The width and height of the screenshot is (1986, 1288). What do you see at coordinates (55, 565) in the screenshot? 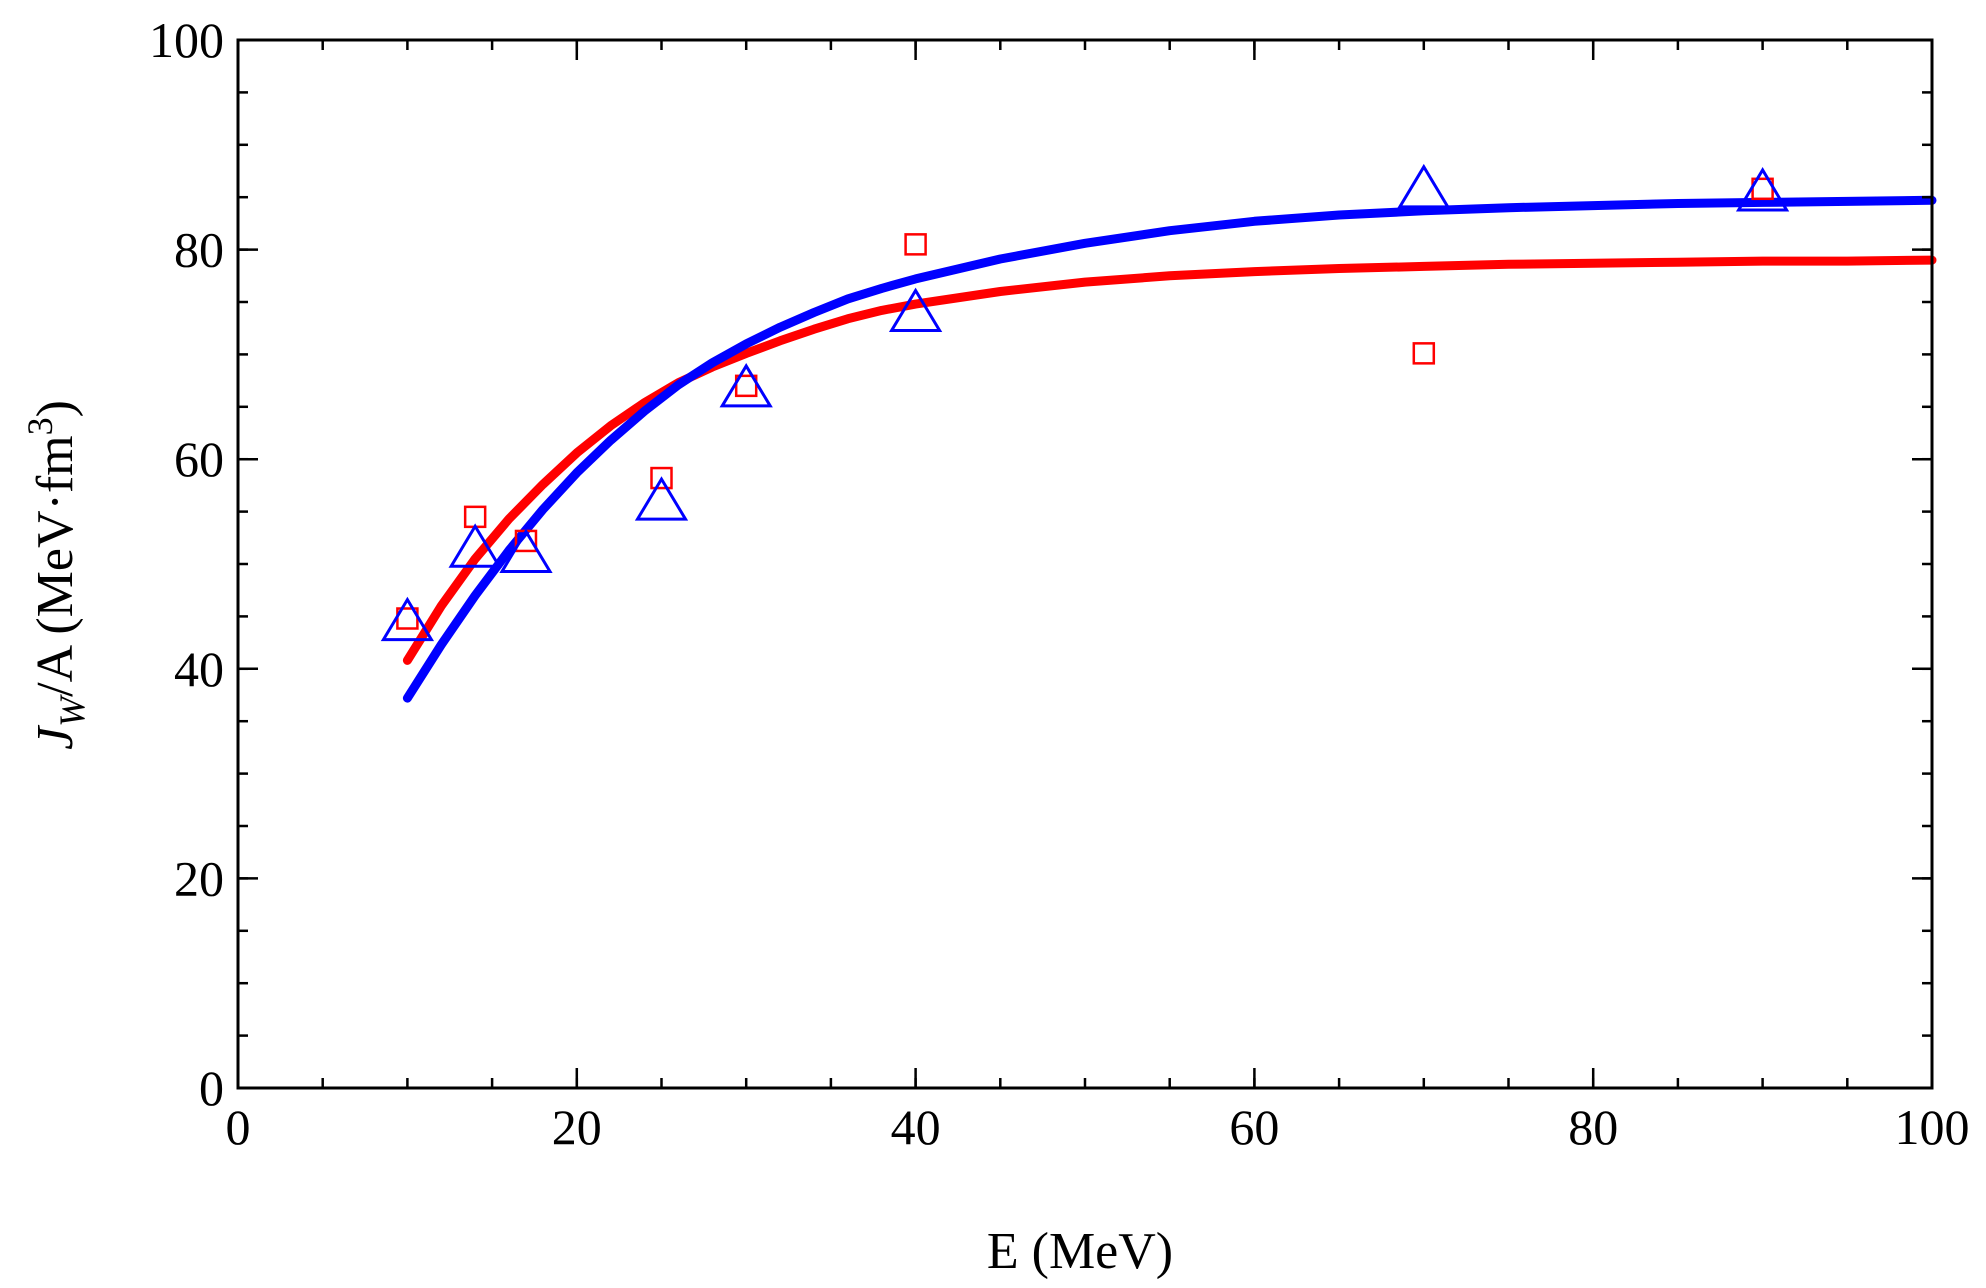
I see `y-axis-label-unit: /A (MeV·fm` at bounding box center [55, 565].